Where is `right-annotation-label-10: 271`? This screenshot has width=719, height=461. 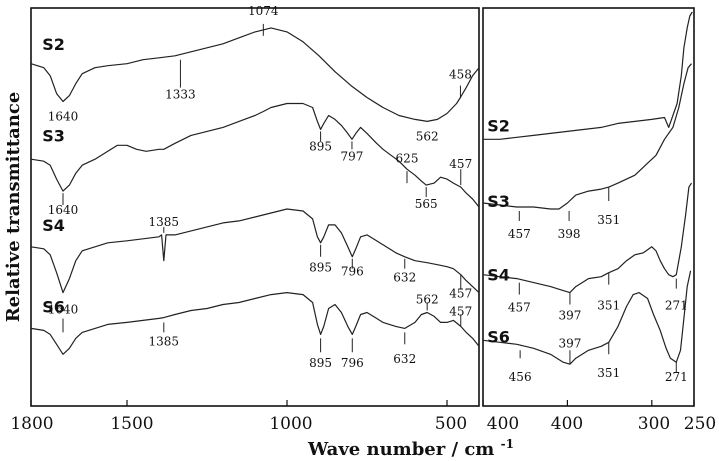 right-annotation-label-10: 271 is located at coordinates (676, 377).